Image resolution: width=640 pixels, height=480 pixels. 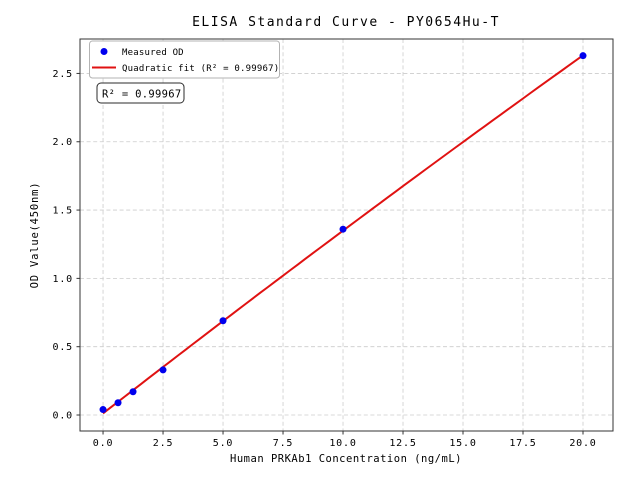 I want to click on y-tick-label: 2.0, so click(x=63, y=142).